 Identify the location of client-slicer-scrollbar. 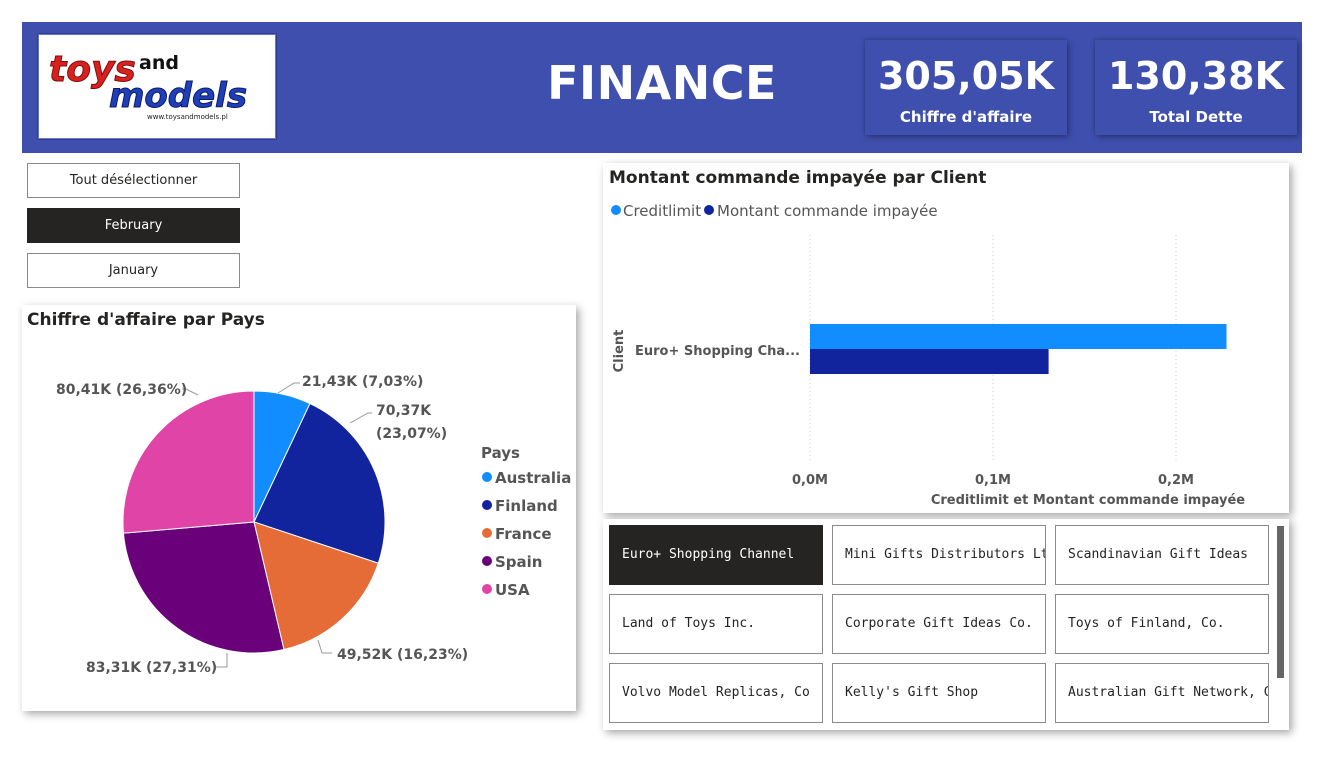
(1280, 602).